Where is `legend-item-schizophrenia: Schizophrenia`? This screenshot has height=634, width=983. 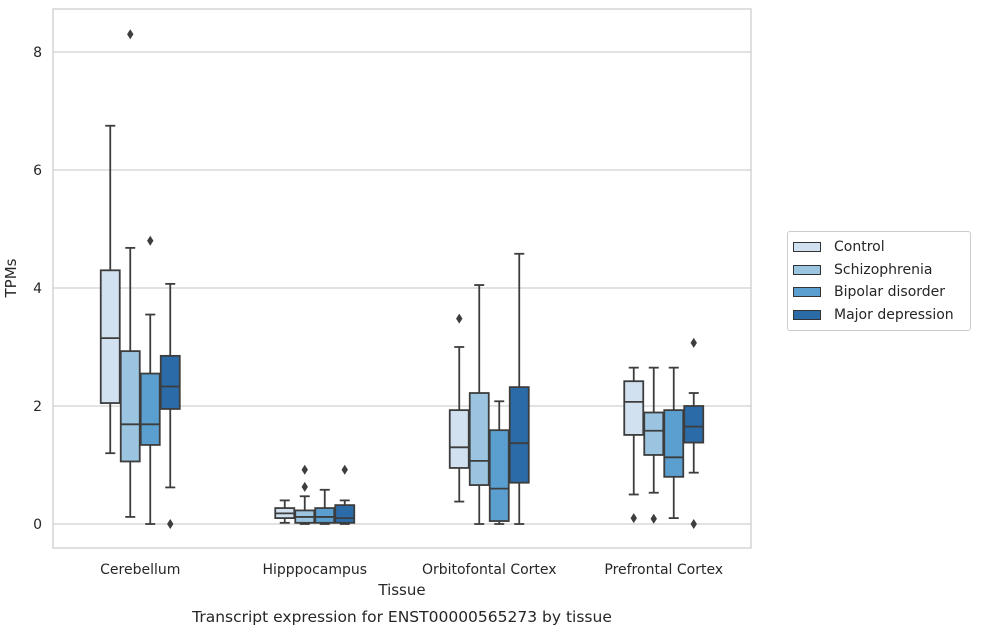
legend-item-schizophrenia: Schizophrenia is located at coordinates (879, 270).